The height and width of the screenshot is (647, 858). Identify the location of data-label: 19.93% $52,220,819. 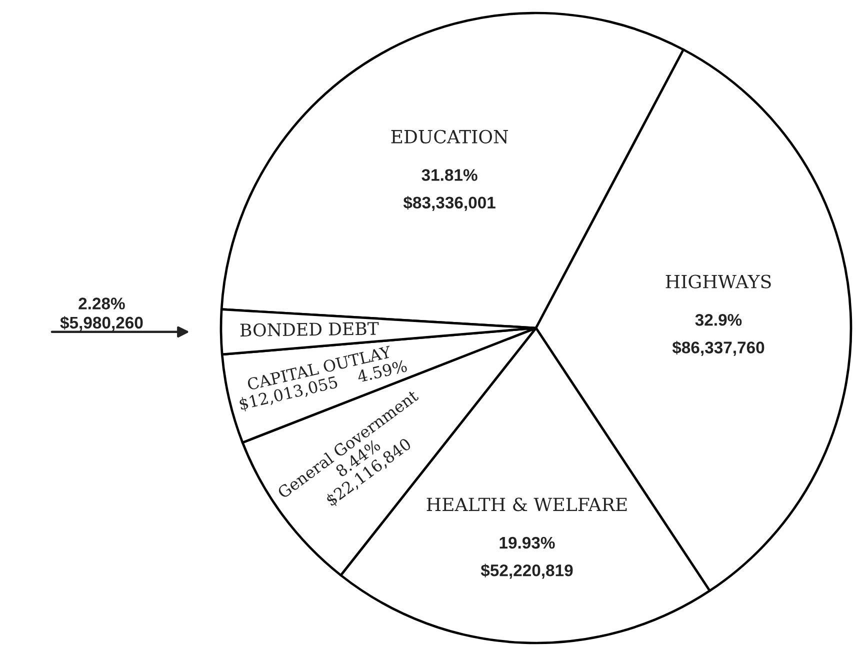
(526, 557).